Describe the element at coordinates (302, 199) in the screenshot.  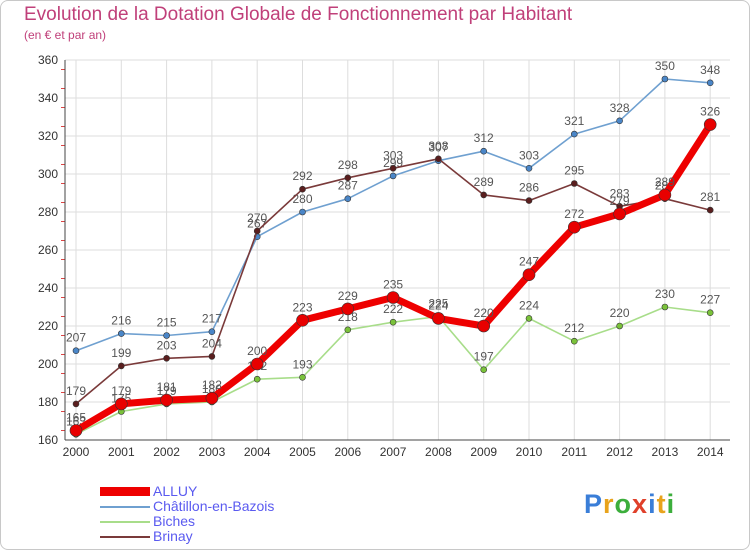
I see `data-label: 280` at that location.